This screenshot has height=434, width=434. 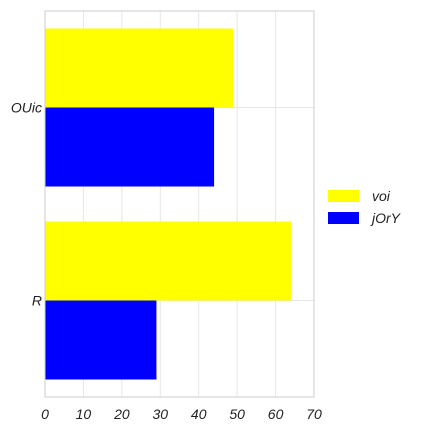 What do you see at coordinates (45, 414) in the screenshot?
I see `x-tick-label: 0` at bounding box center [45, 414].